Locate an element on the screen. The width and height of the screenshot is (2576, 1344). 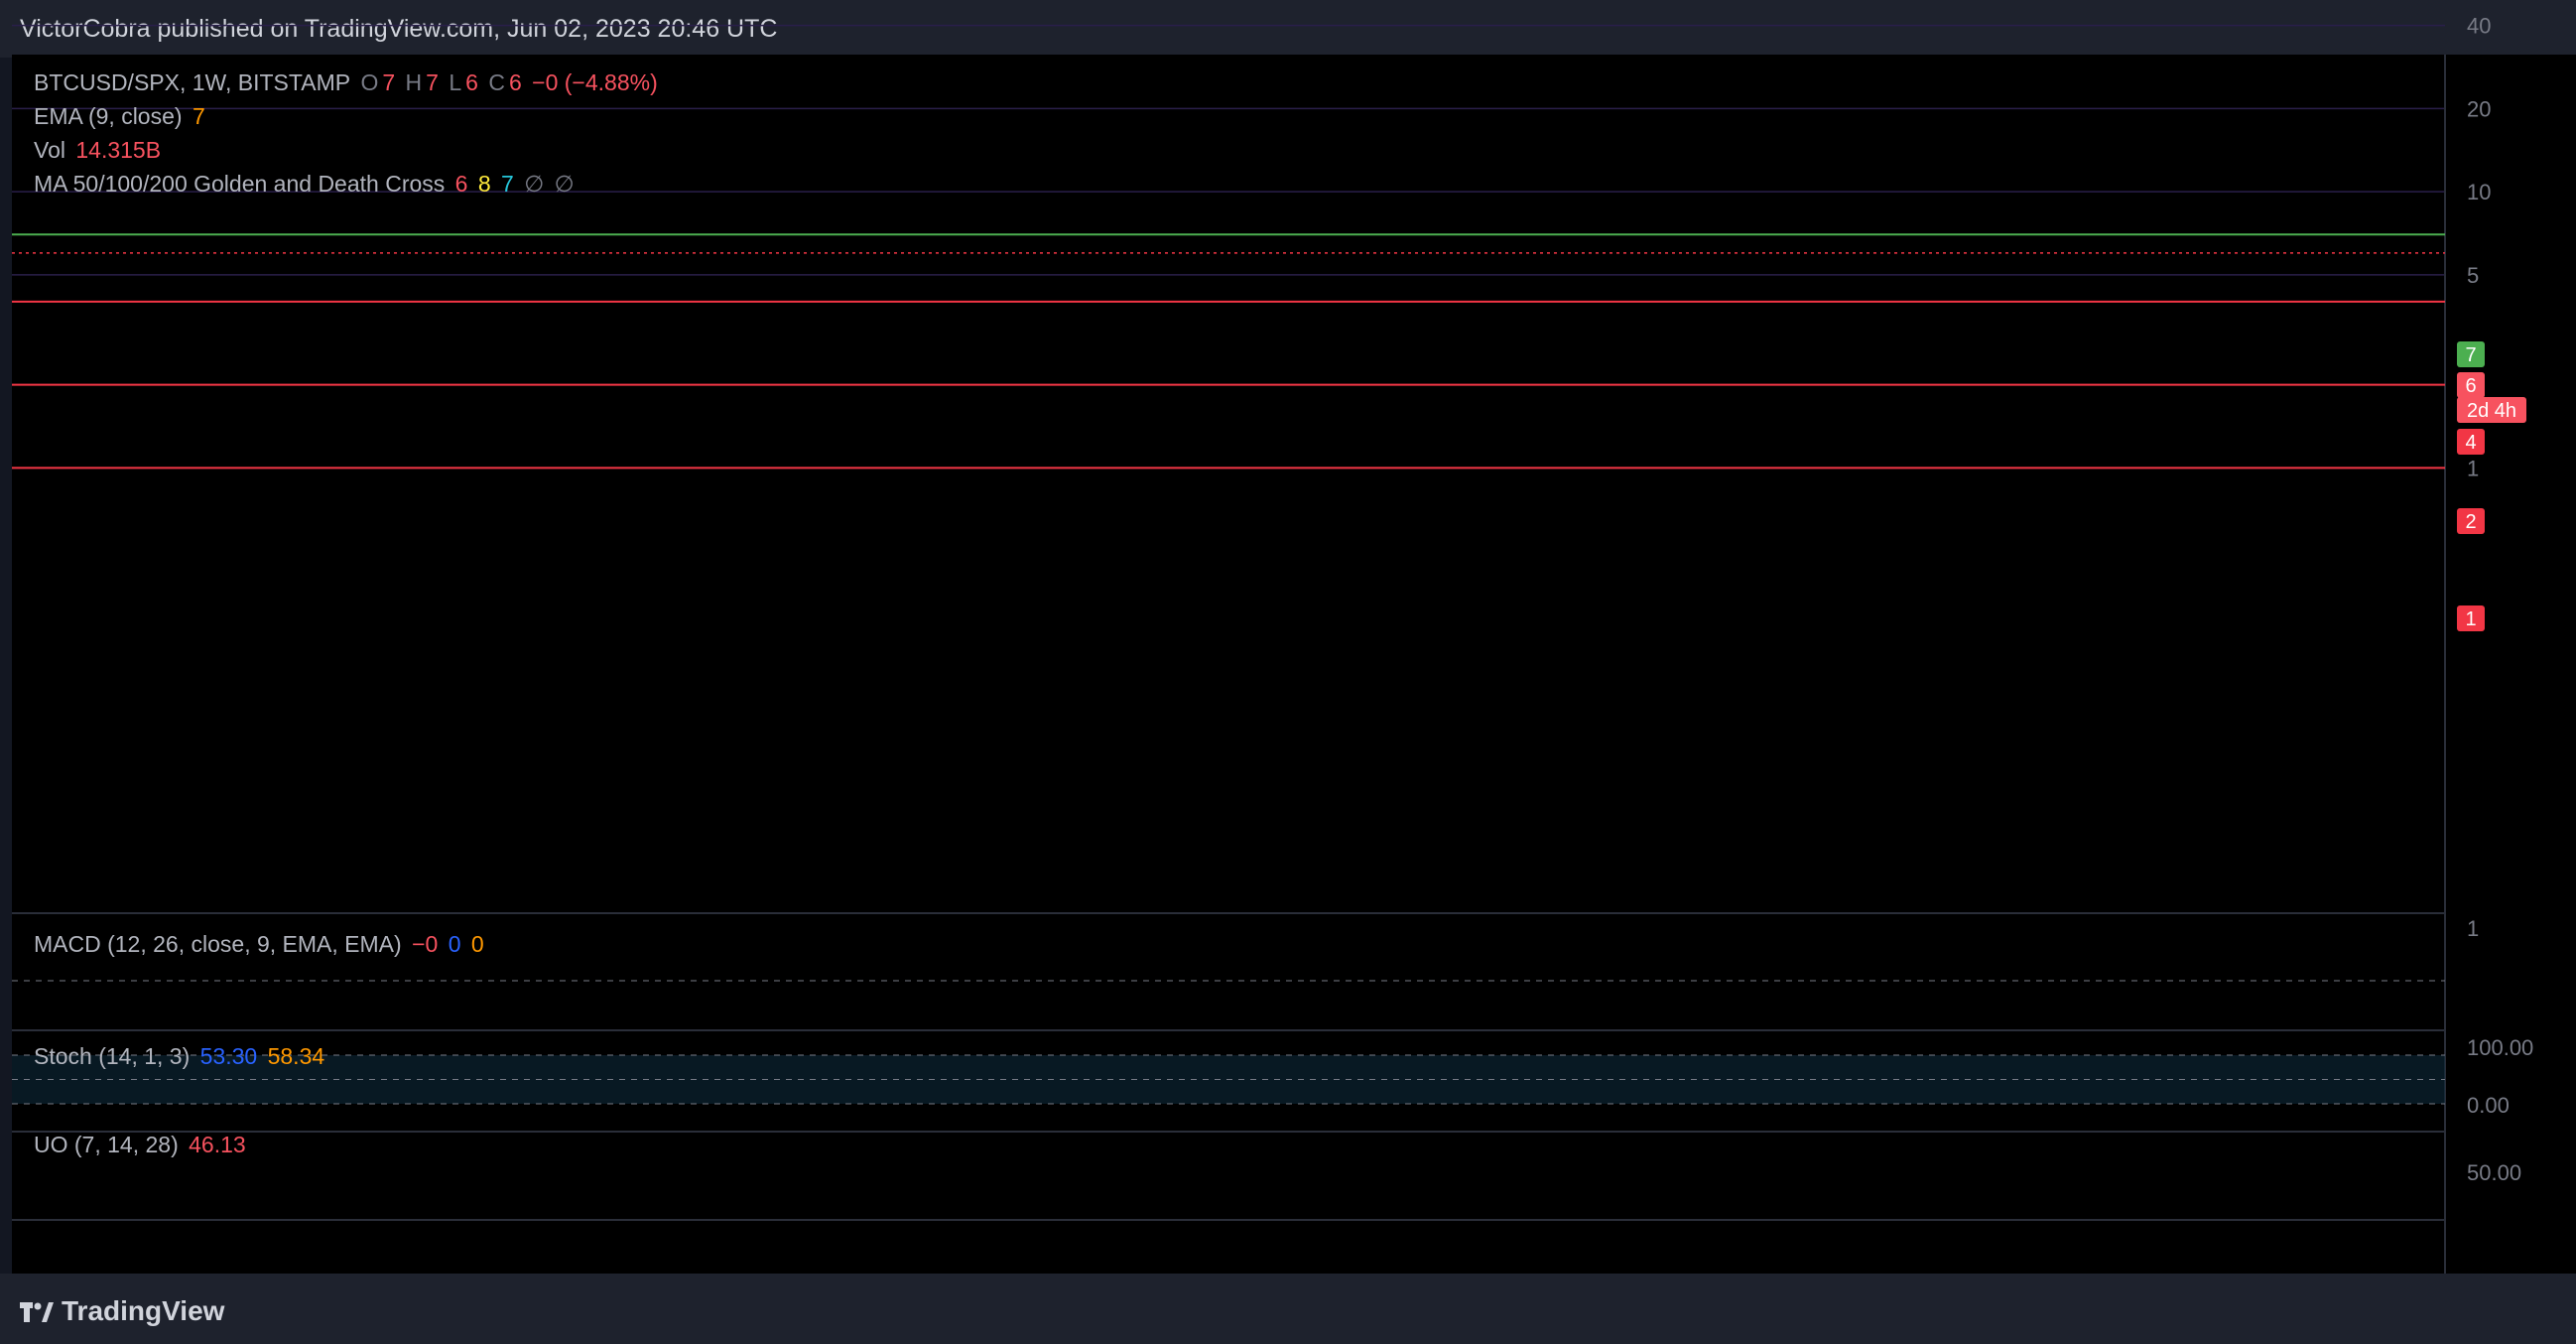
price-badge-5: 1 is located at coordinates (2471, 619).